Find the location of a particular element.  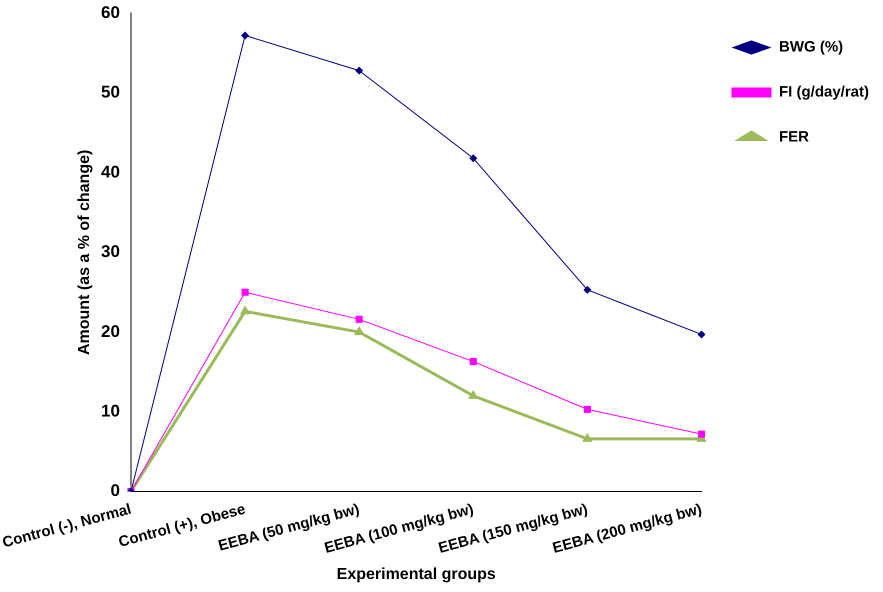

x-axis-title: Experimental groups is located at coordinates (416, 574).